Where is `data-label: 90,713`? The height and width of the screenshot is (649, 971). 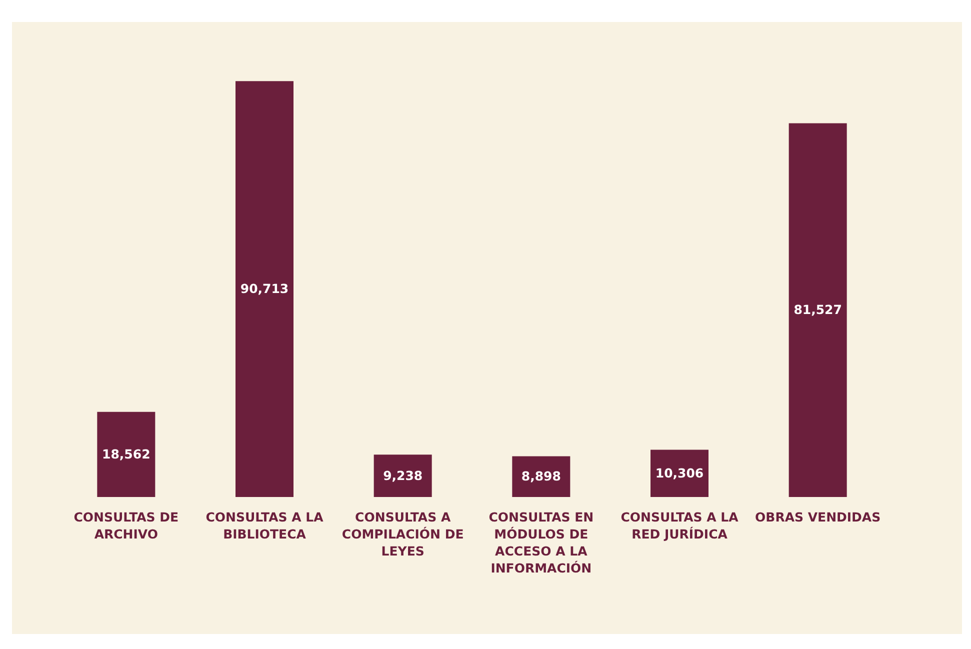 data-label: 90,713 is located at coordinates (264, 288).